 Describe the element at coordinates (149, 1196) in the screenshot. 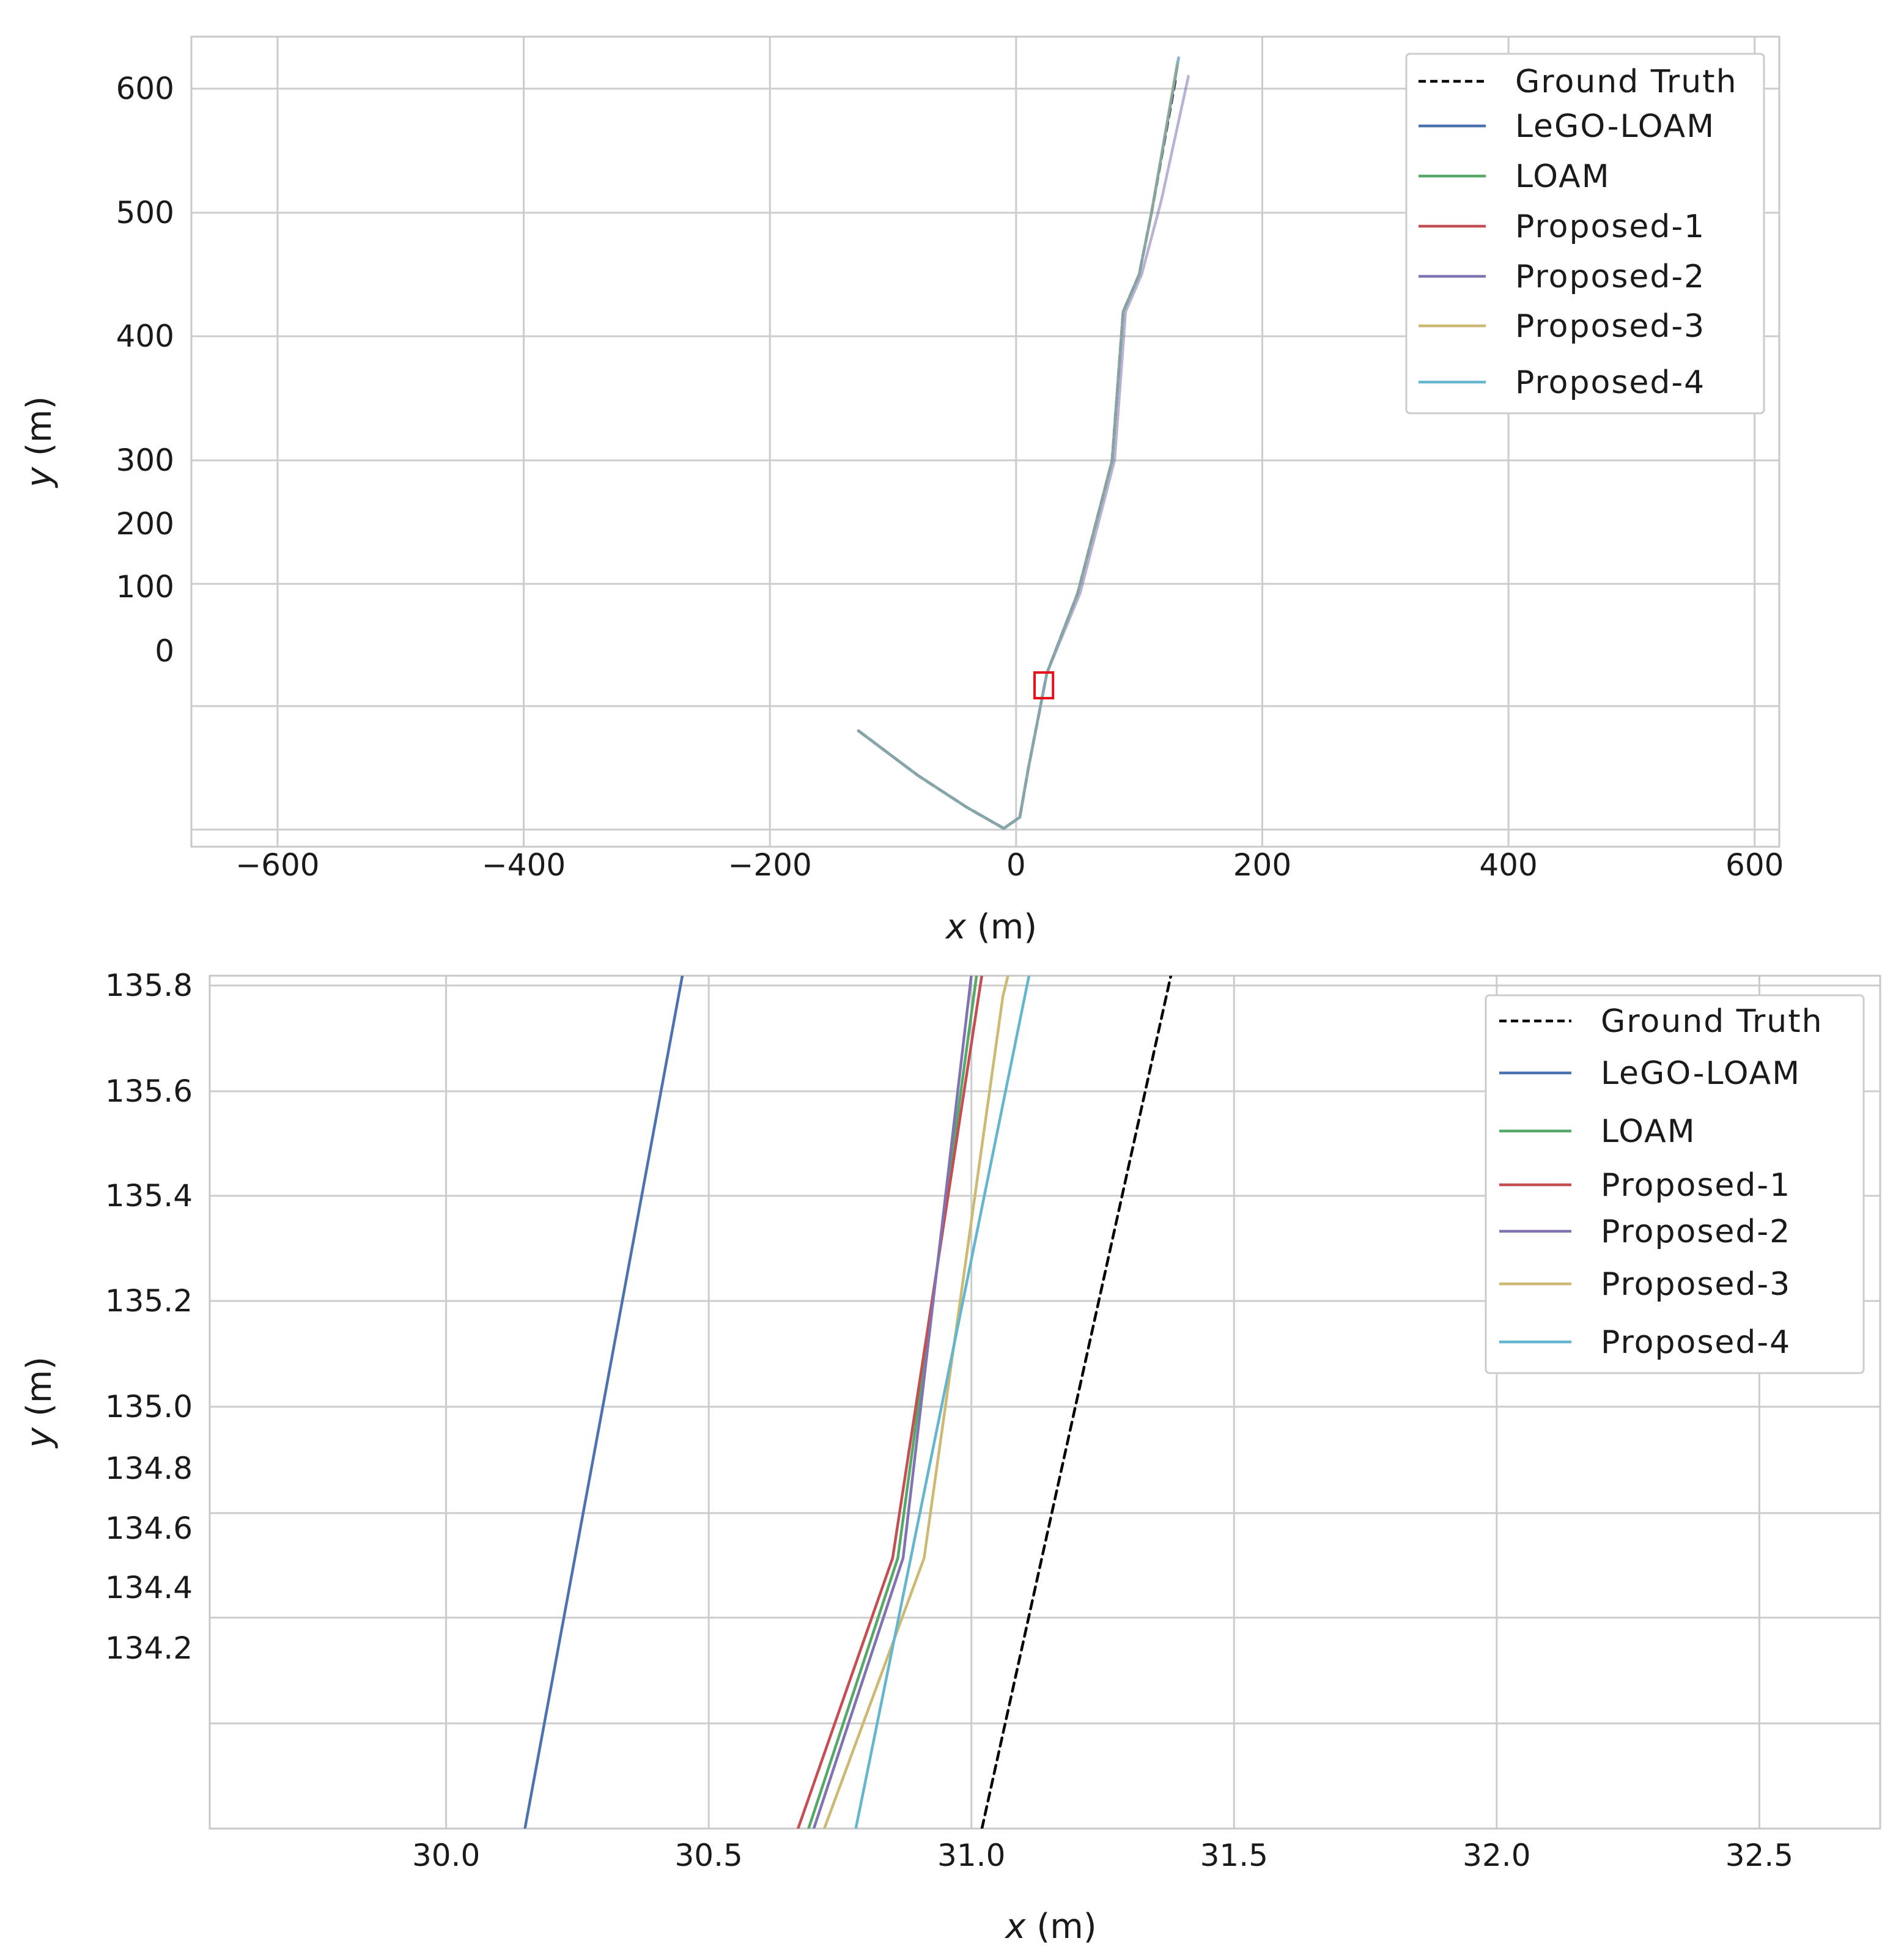

I see `y-tick-label: 135.4` at that location.